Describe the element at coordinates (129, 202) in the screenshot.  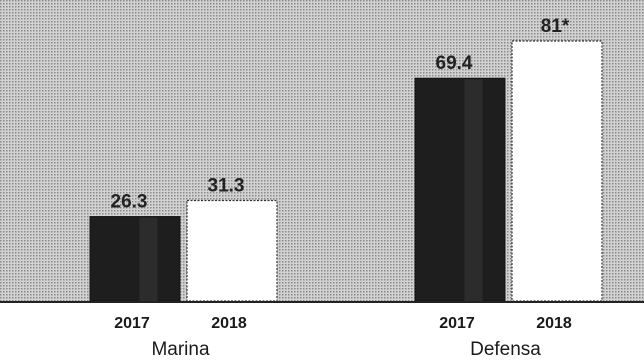
I see `value-label-marina-2017: 26.3` at that location.